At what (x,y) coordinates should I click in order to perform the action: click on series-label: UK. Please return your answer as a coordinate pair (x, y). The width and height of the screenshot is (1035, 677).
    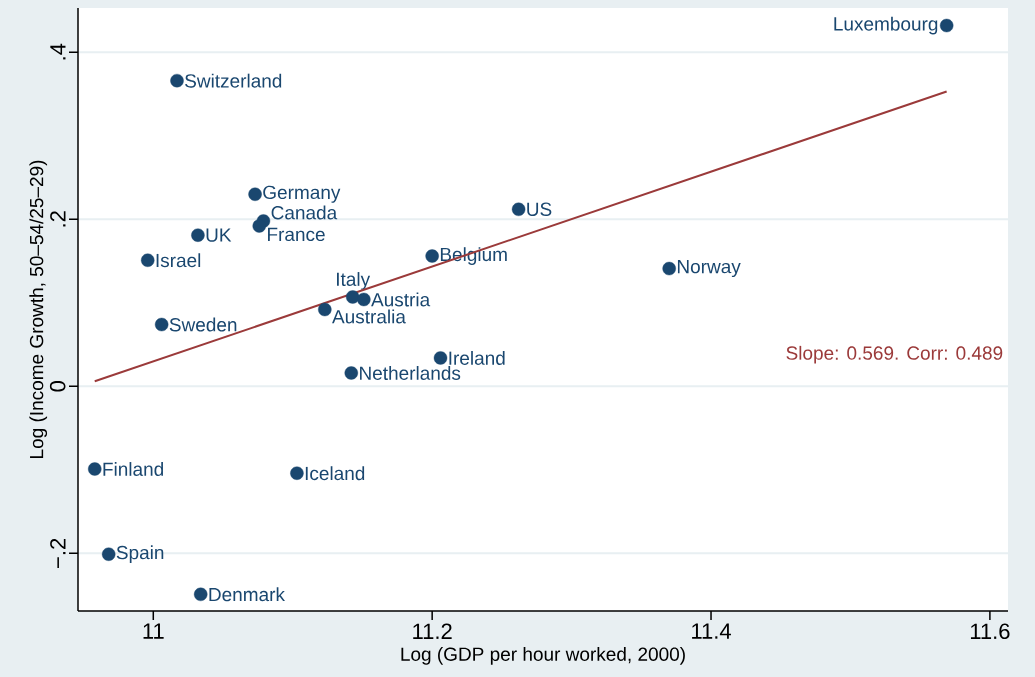
    Looking at the image, I should click on (219, 235).